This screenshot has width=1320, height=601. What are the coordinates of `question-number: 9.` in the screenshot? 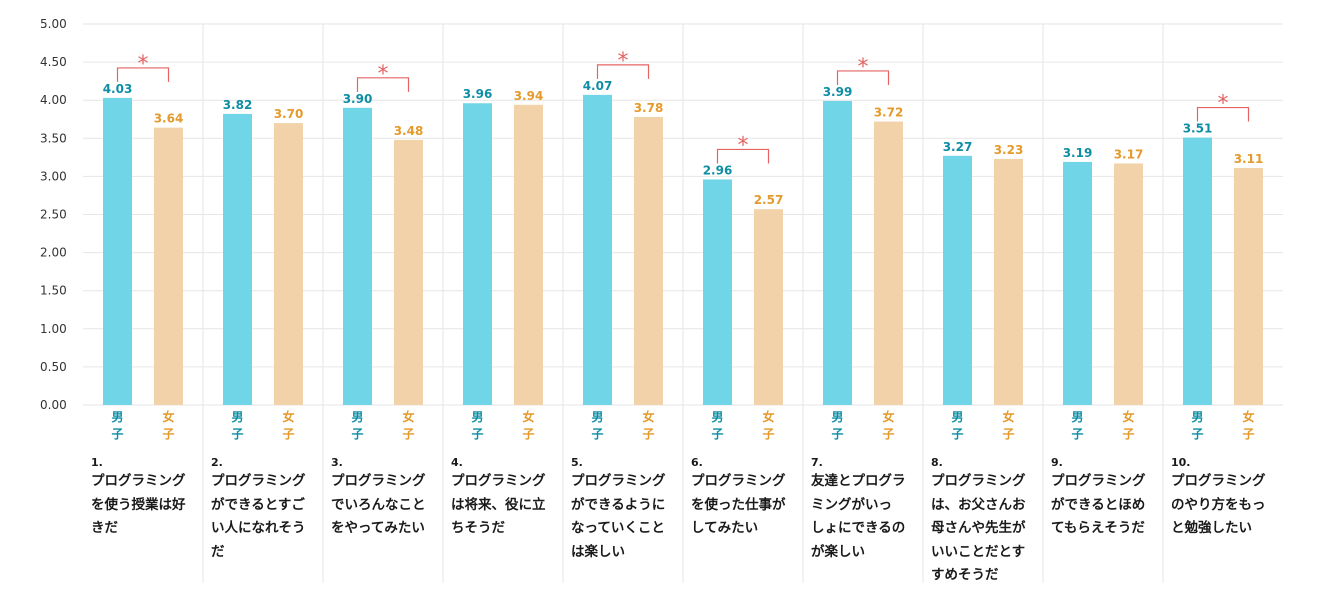 It's located at (1057, 462).